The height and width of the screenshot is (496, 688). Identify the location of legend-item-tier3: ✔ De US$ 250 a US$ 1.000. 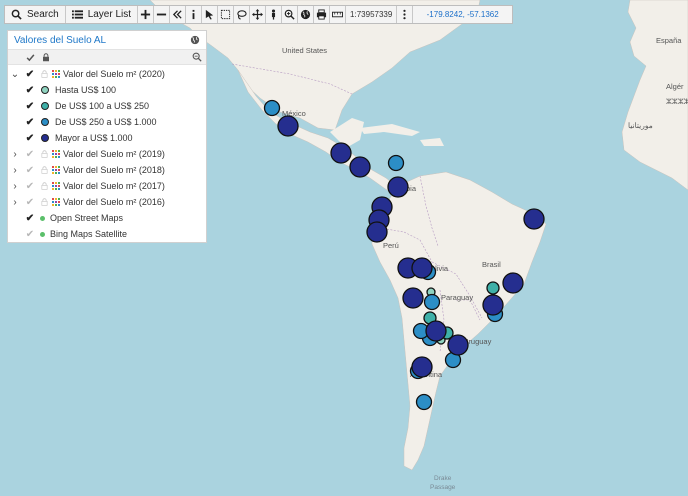
(107, 122).